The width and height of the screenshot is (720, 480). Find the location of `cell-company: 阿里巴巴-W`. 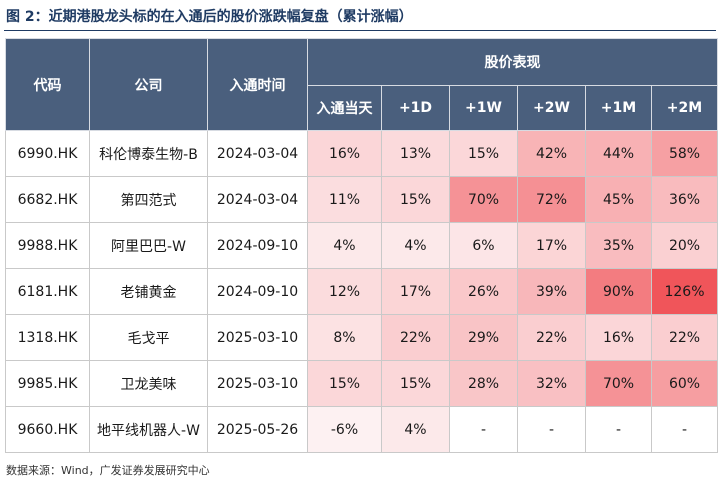

cell-company: 阿里巴巴-W is located at coordinates (148, 245).